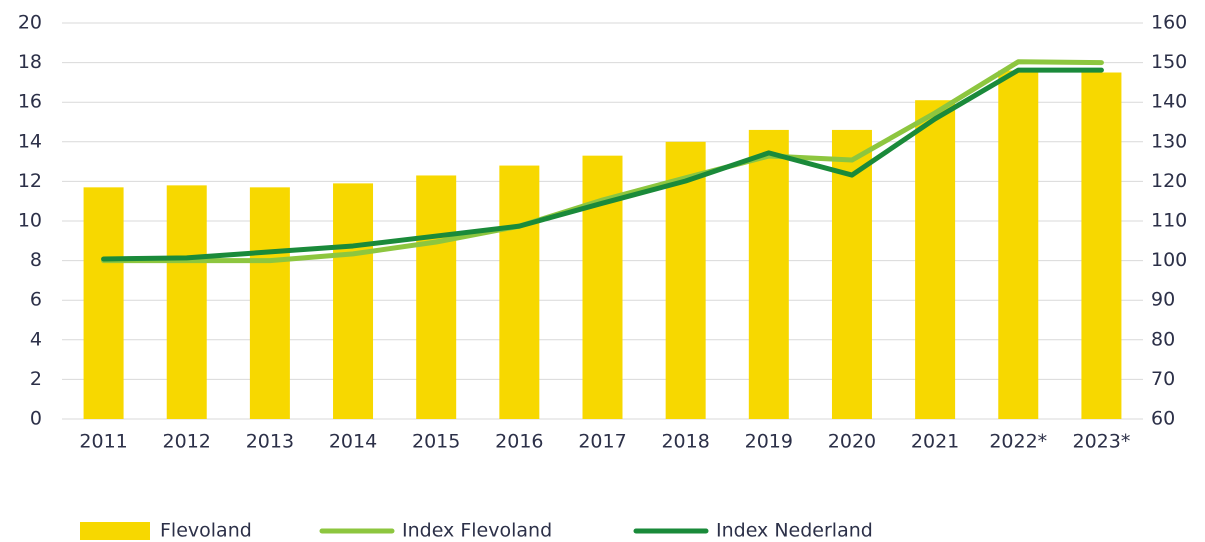 This screenshot has height=542, width=1205. Describe the element at coordinates (30, 102) in the screenshot. I see `y-tick-label: 16` at that location.